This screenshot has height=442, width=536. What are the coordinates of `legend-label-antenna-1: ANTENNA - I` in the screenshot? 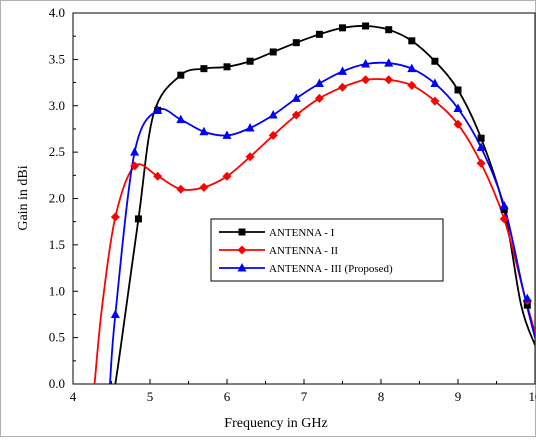 It's located at (302, 233).